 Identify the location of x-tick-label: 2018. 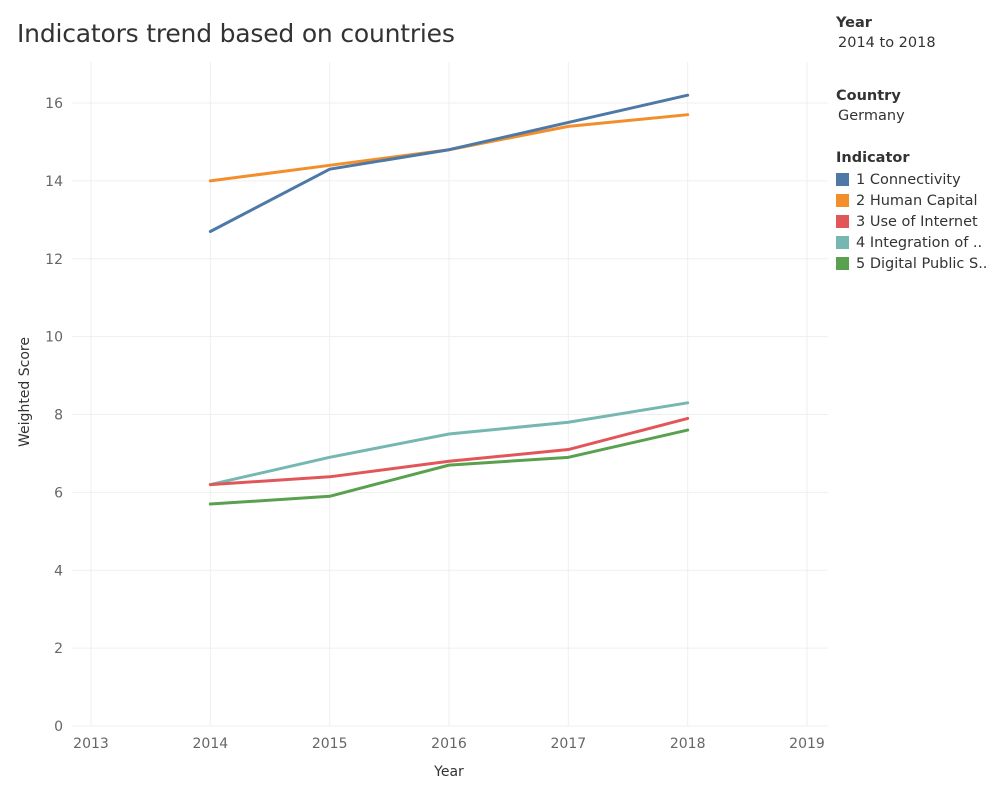
(688, 744).